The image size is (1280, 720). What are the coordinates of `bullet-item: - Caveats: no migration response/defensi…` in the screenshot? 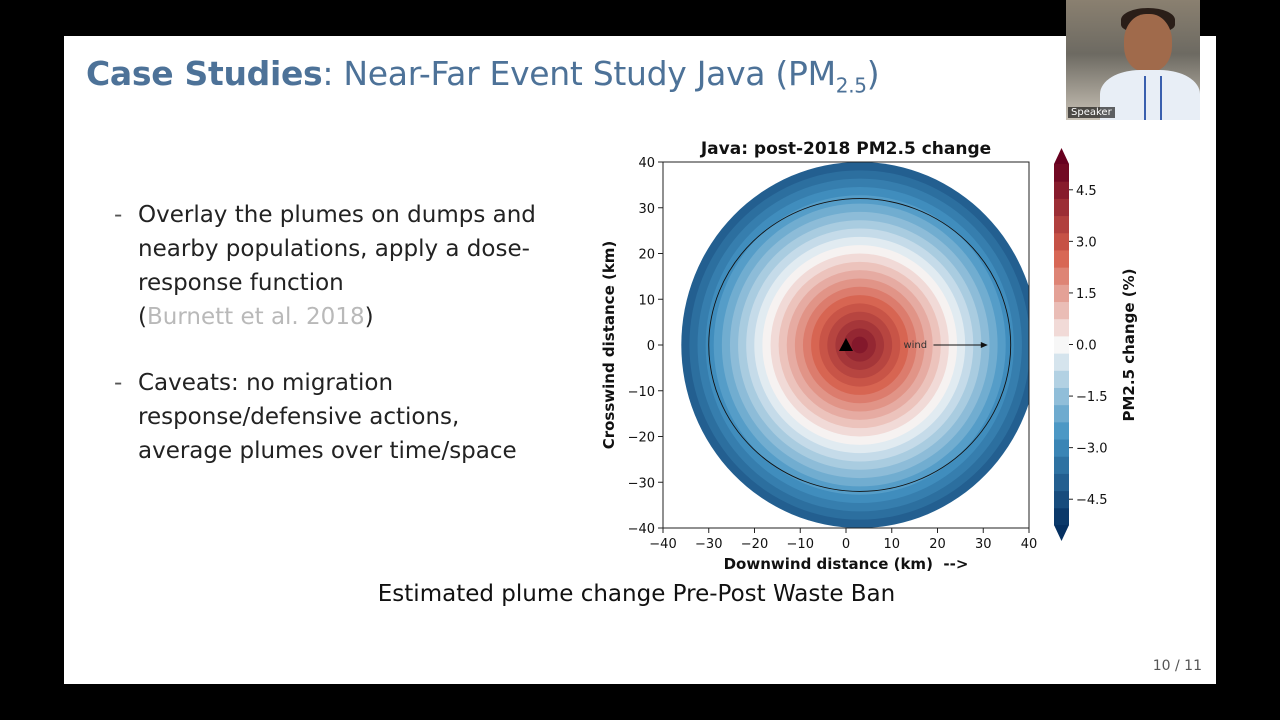 It's located at (334, 417).